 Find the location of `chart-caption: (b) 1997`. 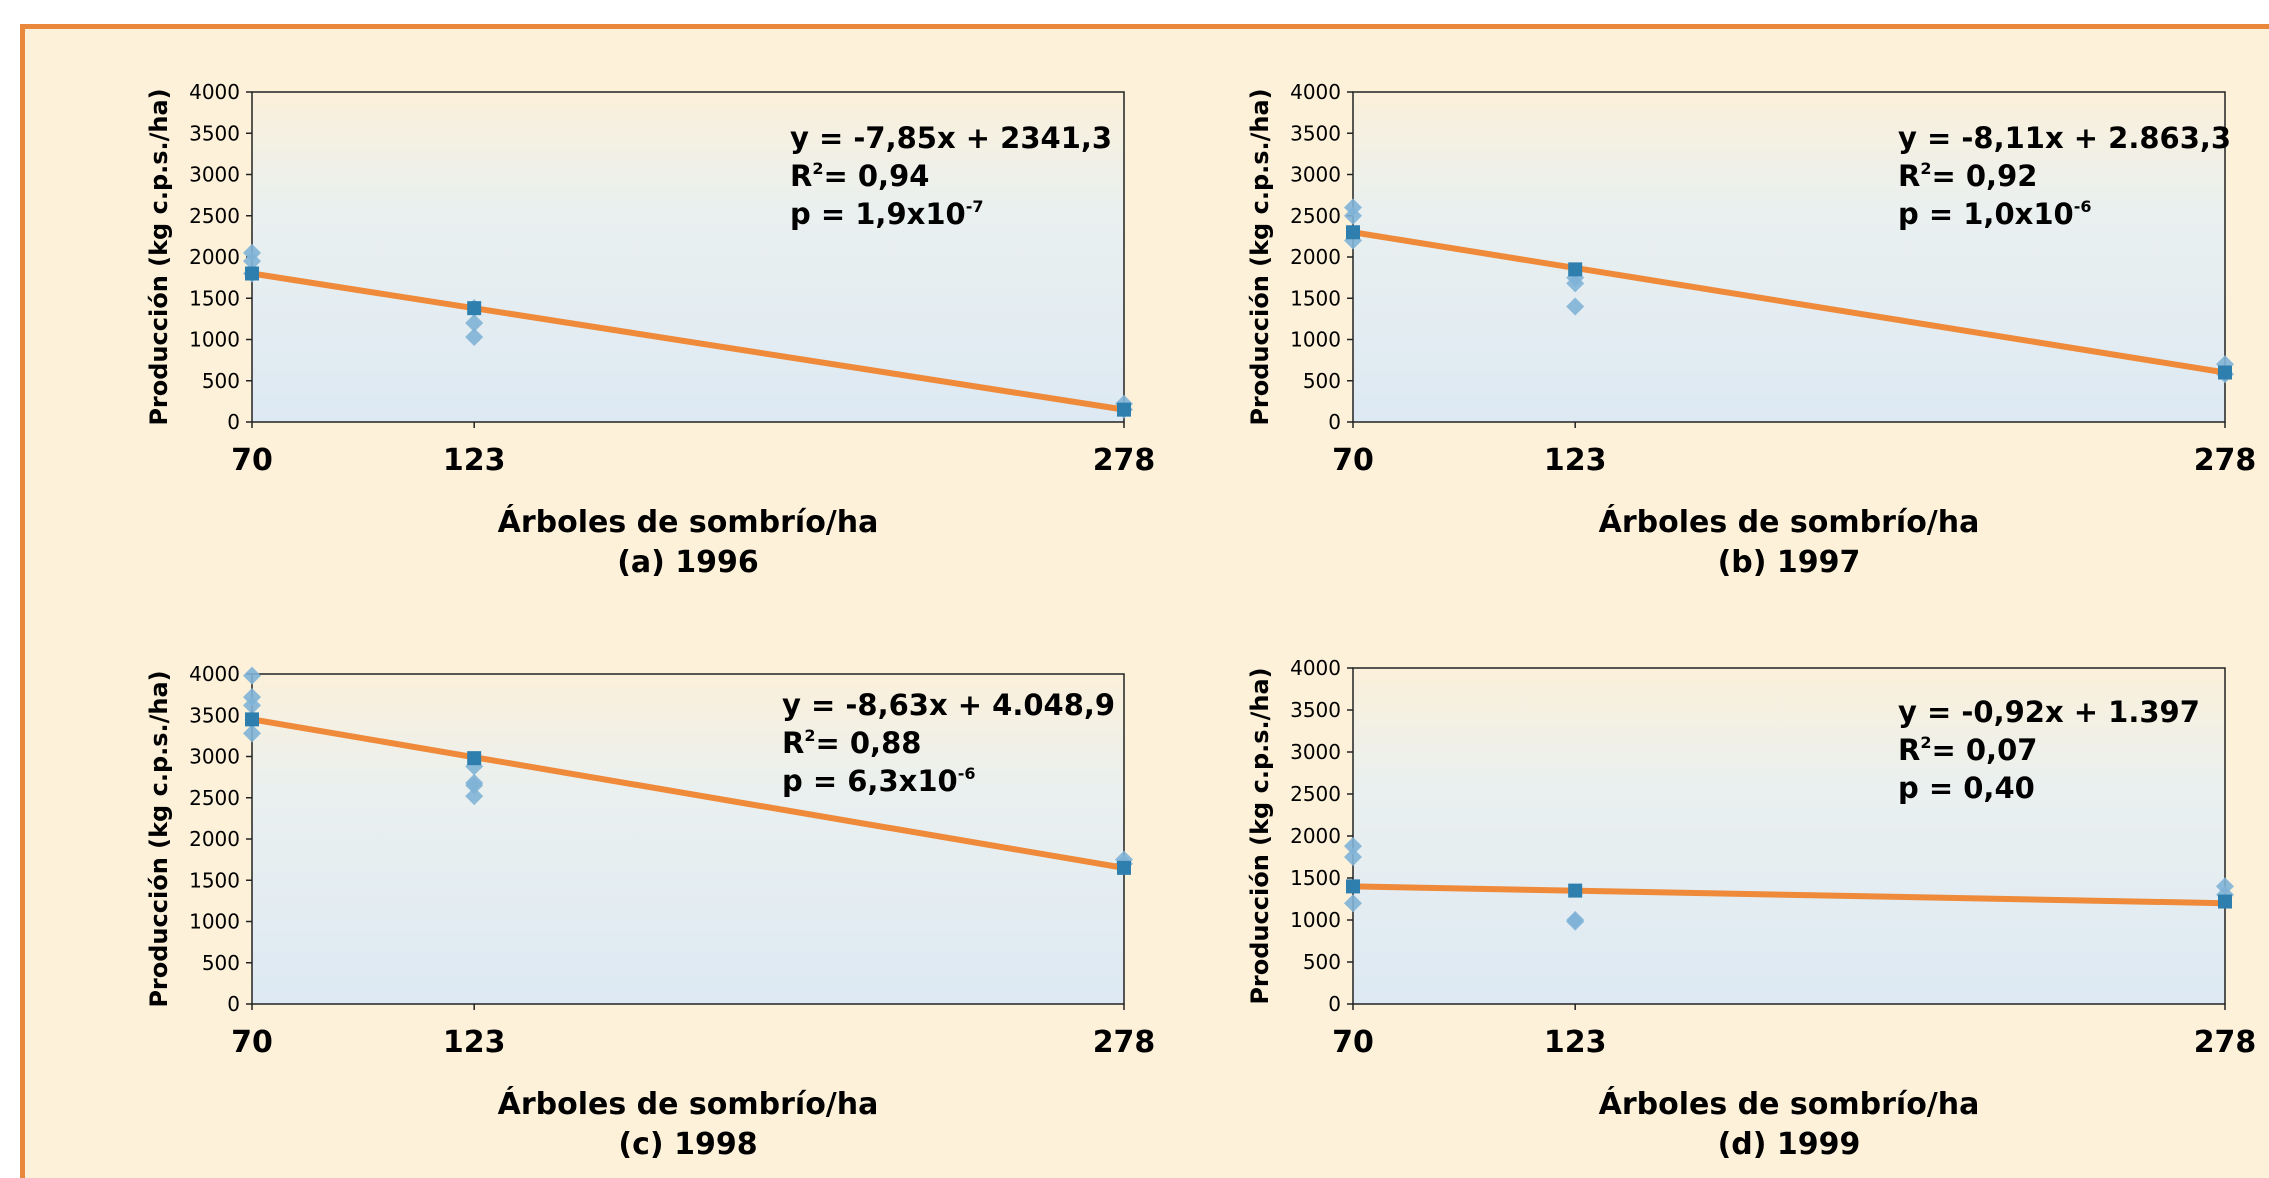

chart-caption: (b) 1997 is located at coordinates (1789, 562).